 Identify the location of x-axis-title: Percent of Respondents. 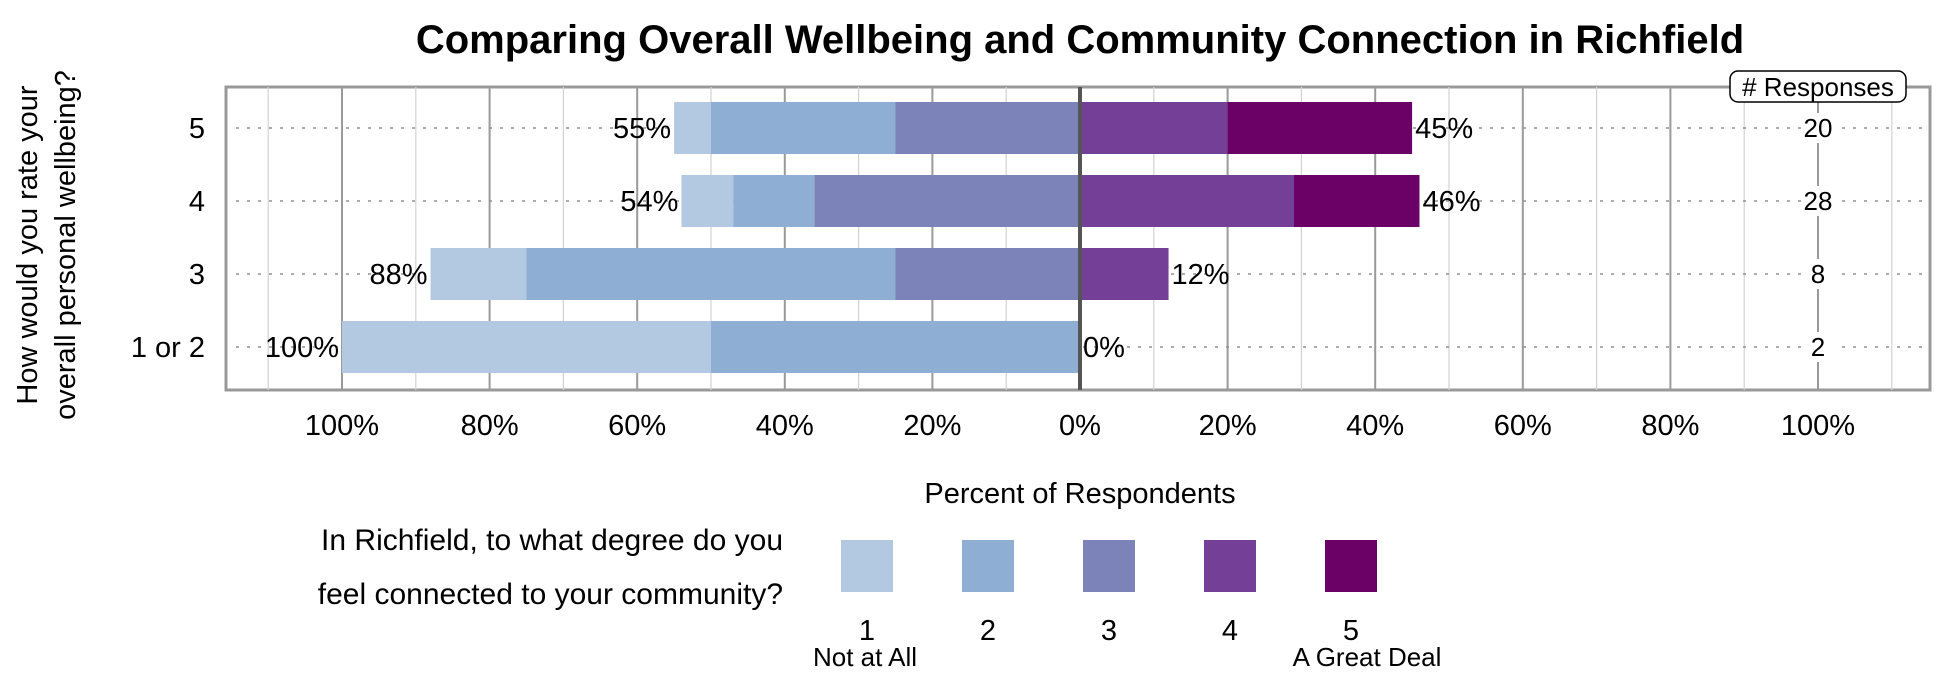
(1079, 494).